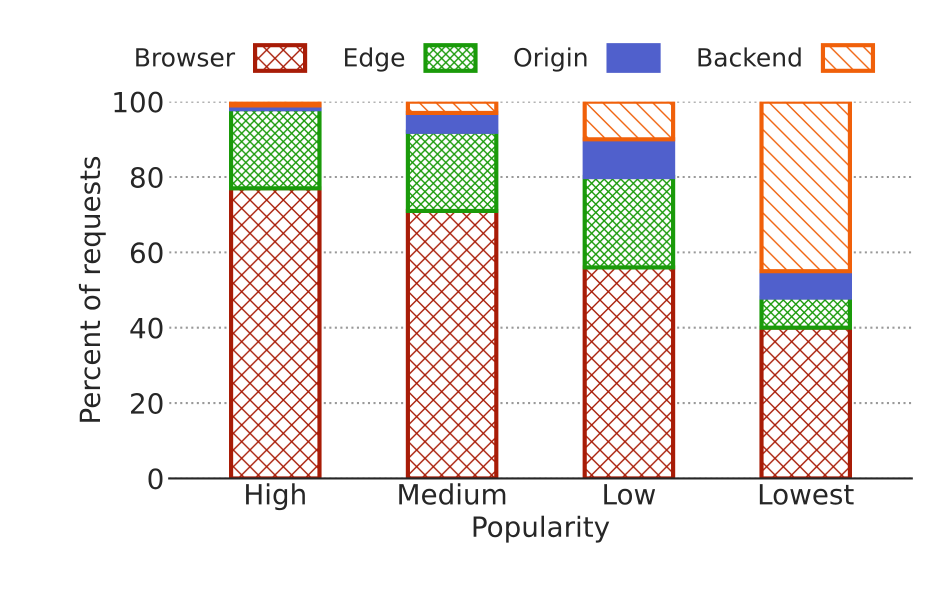 The width and height of the screenshot is (940, 598). What do you see at coordinates (146, 253) in the screenshot?
I see `y-tick-label: 60` at bounding box center [146, 253].